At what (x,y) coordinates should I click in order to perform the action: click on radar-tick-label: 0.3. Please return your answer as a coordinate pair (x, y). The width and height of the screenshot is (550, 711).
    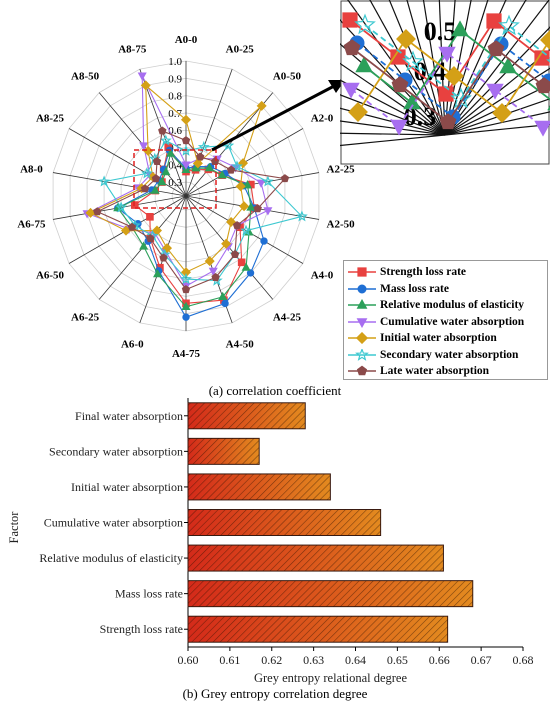
    Looking at the image, I should click on (175, 183).